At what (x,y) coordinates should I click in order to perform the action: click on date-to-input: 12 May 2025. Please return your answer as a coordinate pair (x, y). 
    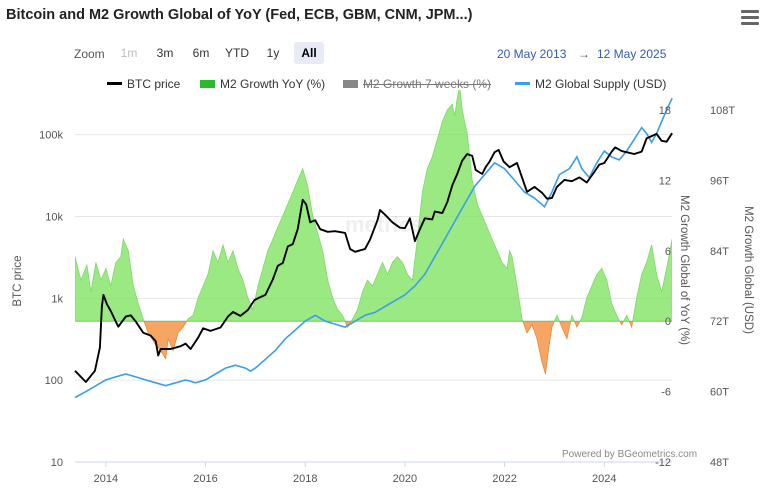
    Looking at the image, I should click on (632, 54).